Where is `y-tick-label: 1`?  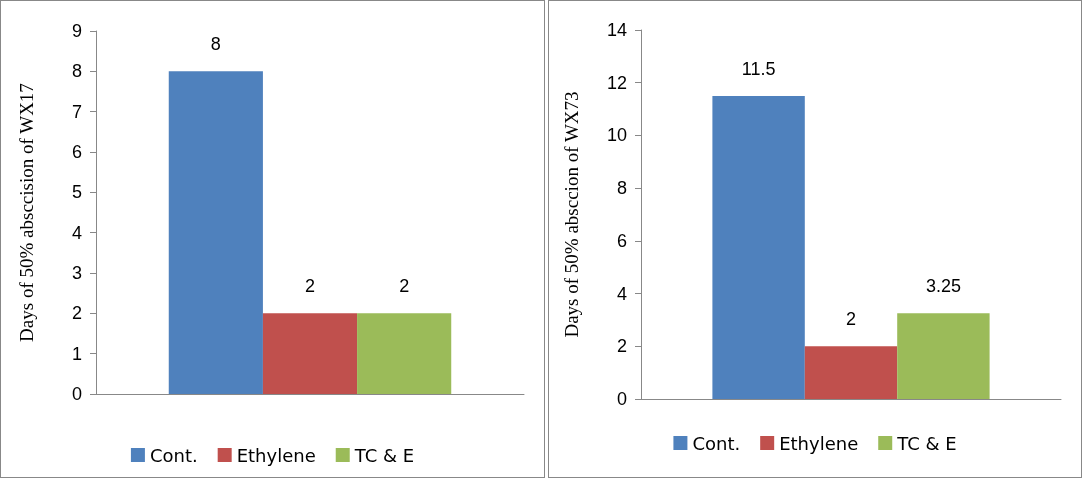 y-tick-label: 1 is located at coordinates (76, 353).